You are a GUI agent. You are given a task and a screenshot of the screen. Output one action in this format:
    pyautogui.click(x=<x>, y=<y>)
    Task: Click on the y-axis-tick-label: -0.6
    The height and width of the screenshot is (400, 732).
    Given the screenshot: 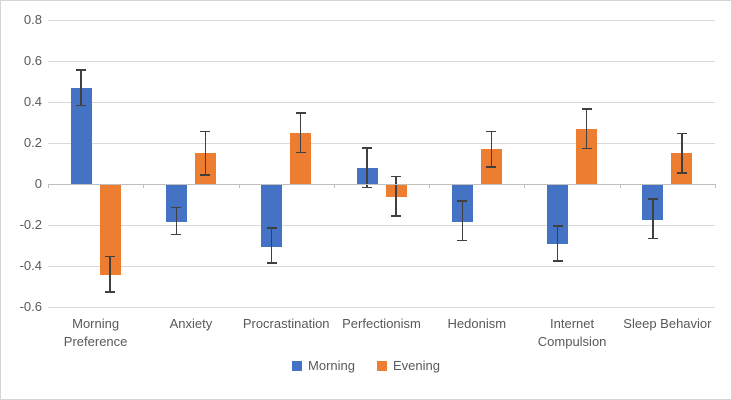 What is the action you would take?
    pyautogui.click(x=30, y=306)
    